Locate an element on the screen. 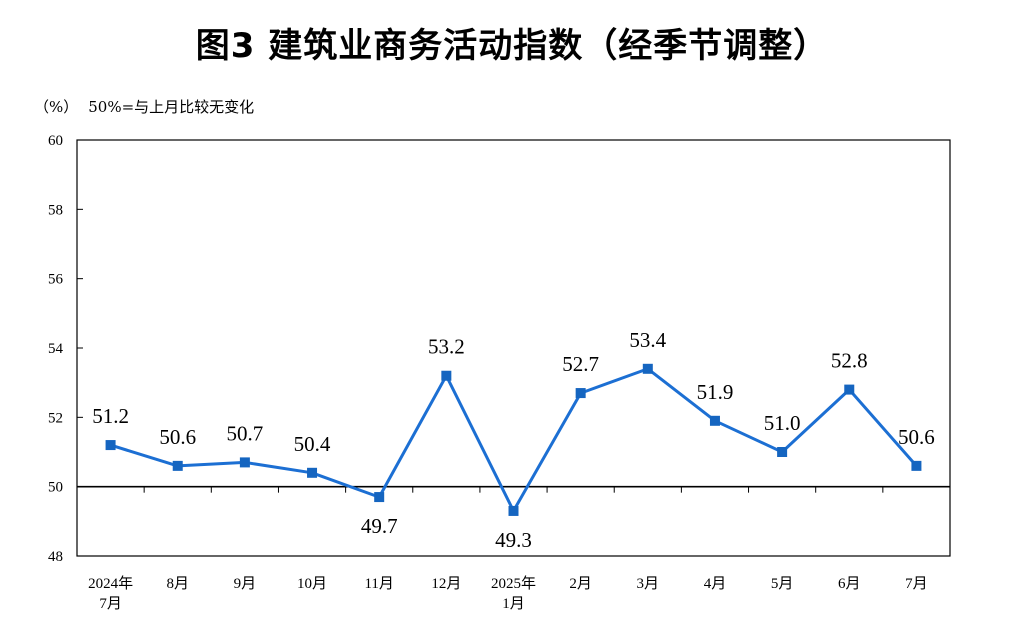 The image size is (1024, 635). chart-title: 图3 建筑业商务活动指数（经季节调整） is located at coordinates (512, 46).